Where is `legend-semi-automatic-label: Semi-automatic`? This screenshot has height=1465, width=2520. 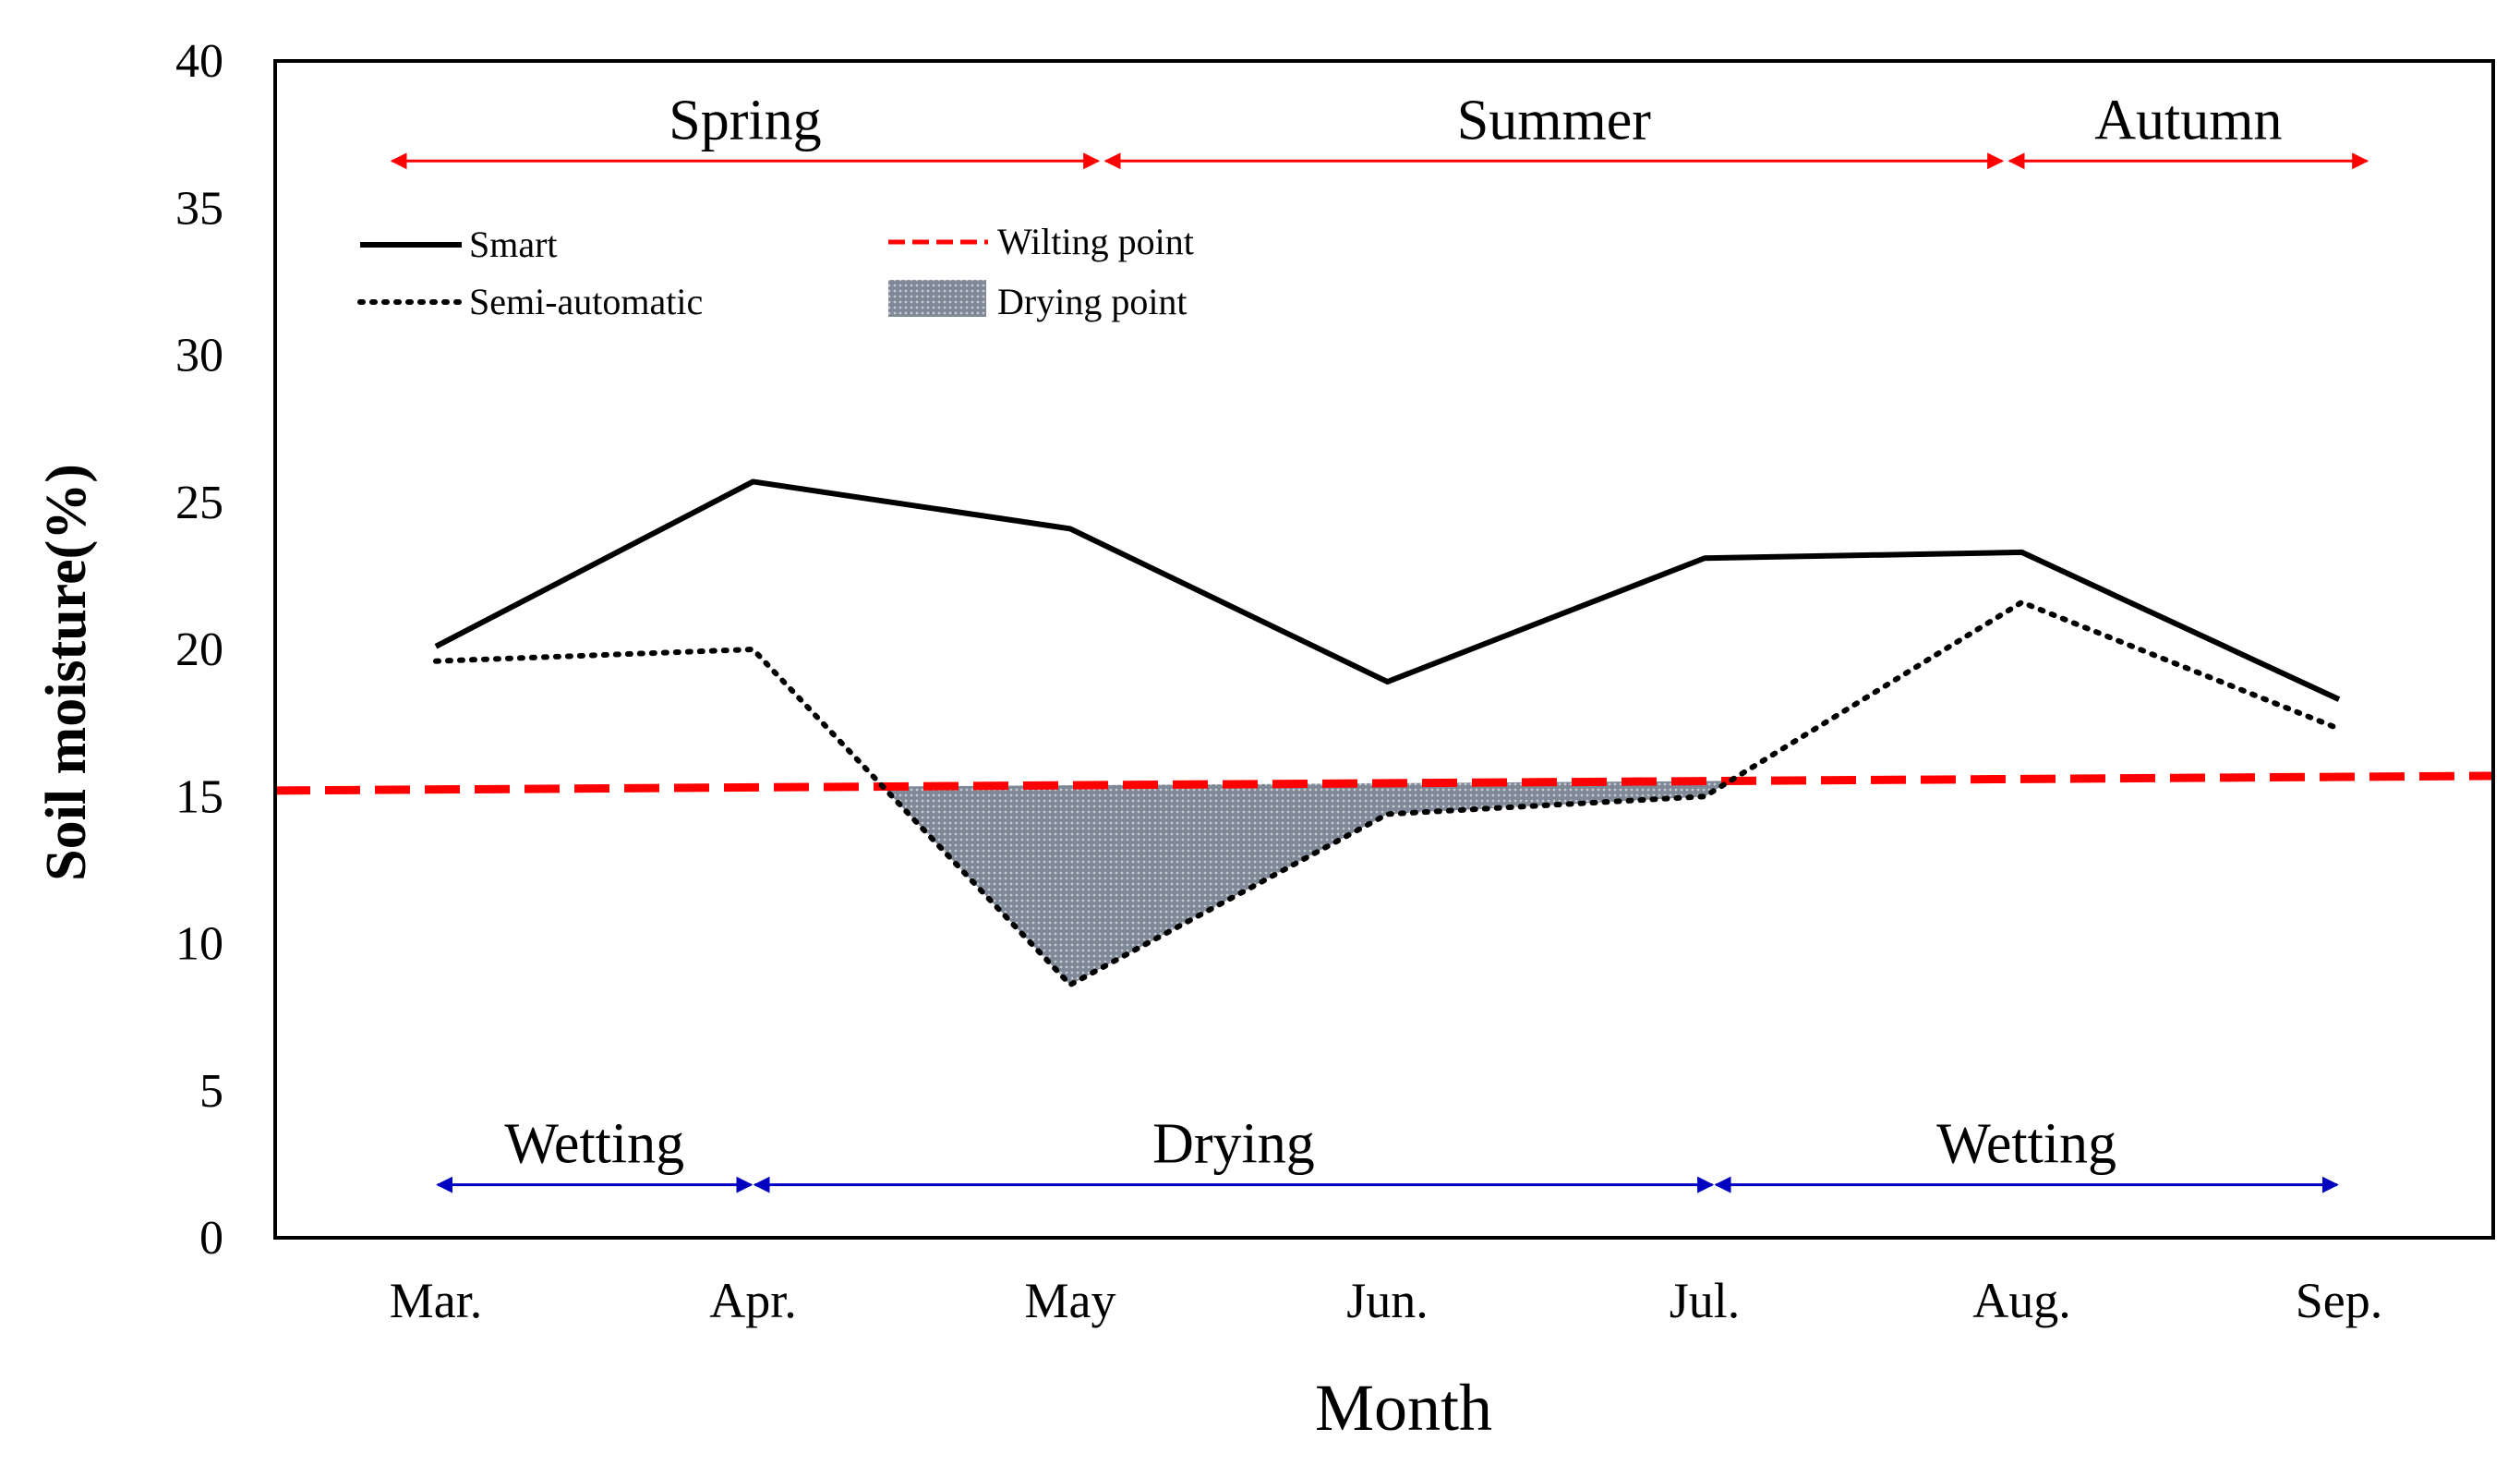
legend-semi-automatic-label: Semi-automatic is located at coordinates (586, 301).